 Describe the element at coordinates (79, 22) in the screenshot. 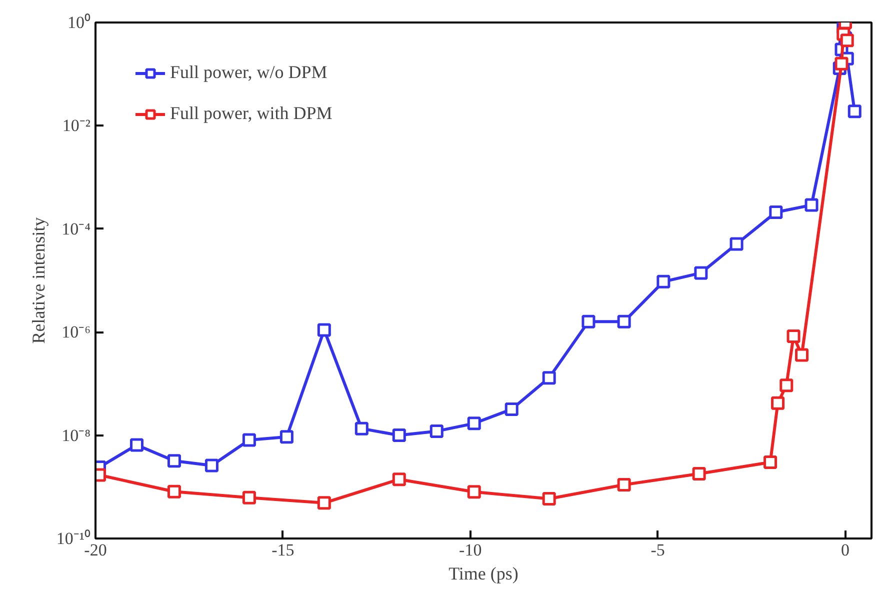

I see `y-tick-label: 10⁰` at that location.